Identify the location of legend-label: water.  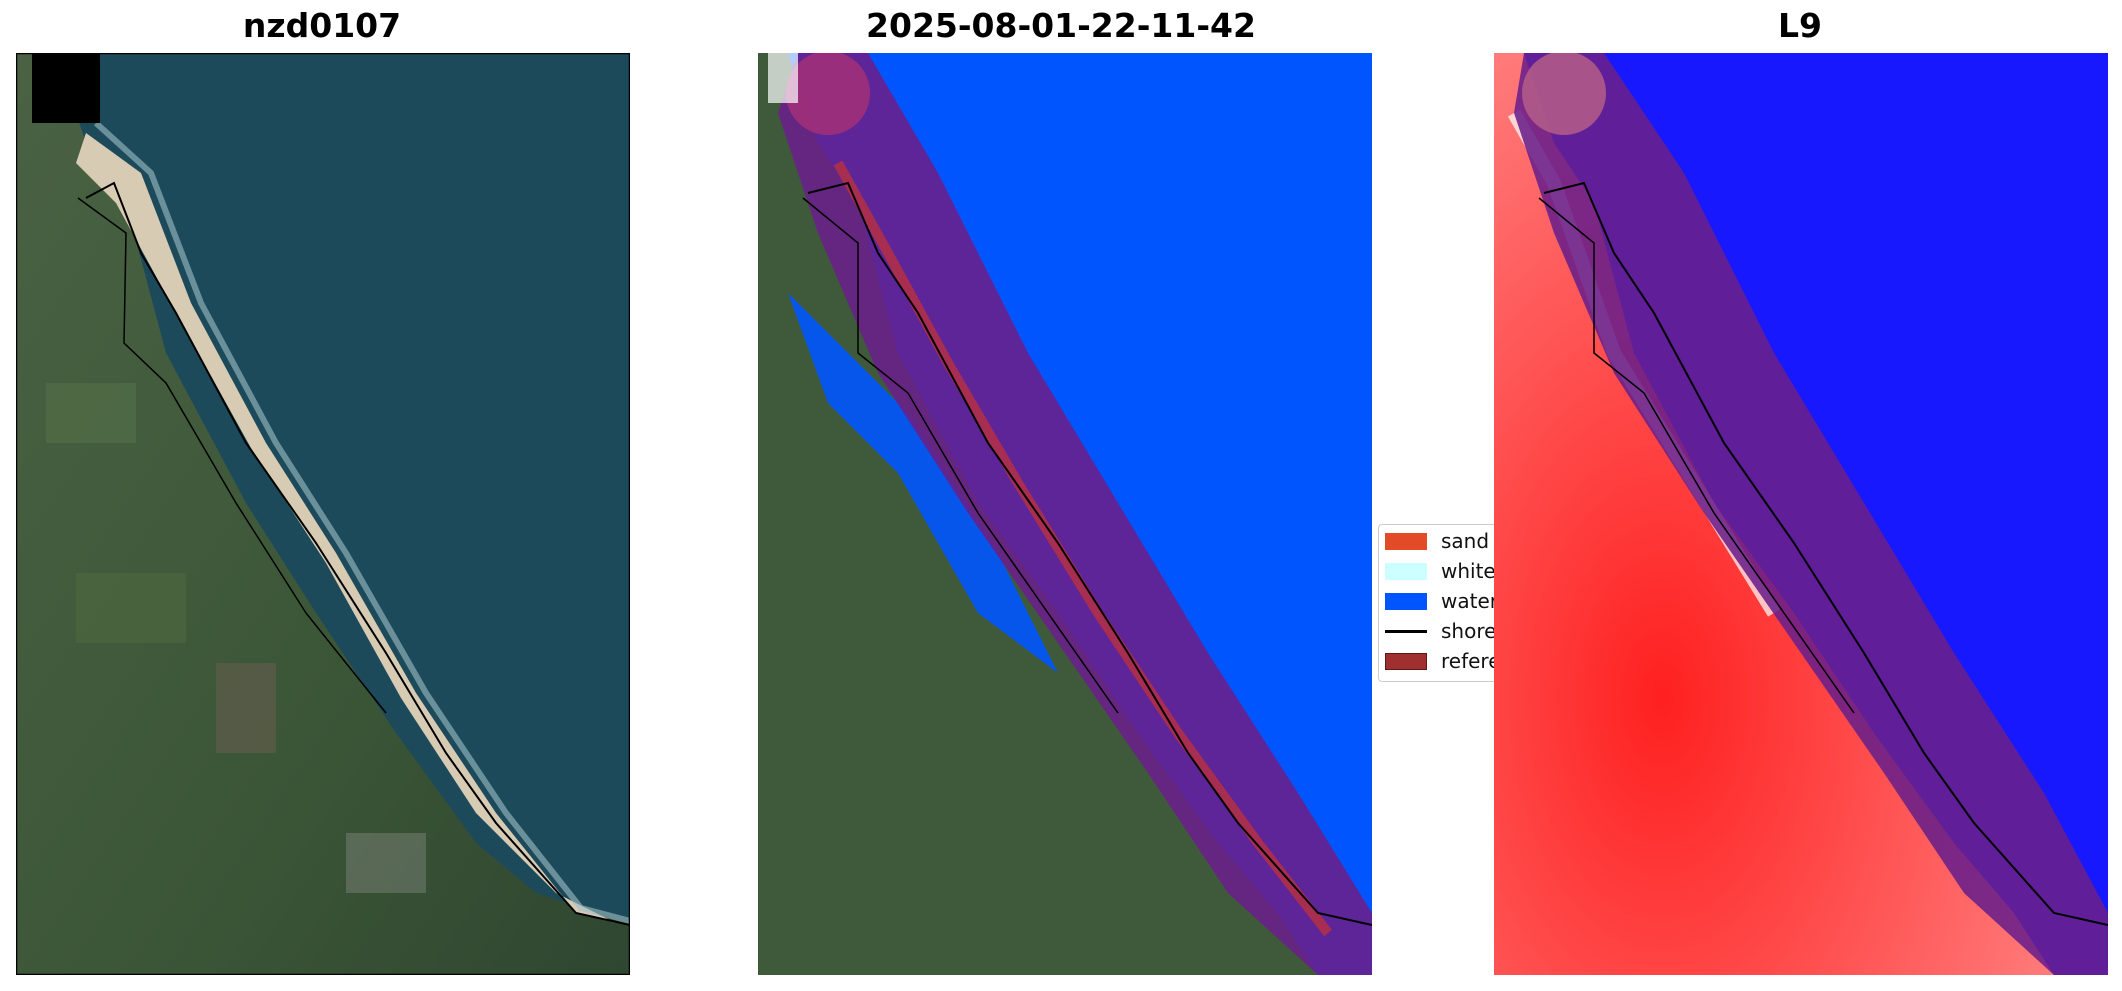
(1469, 601).